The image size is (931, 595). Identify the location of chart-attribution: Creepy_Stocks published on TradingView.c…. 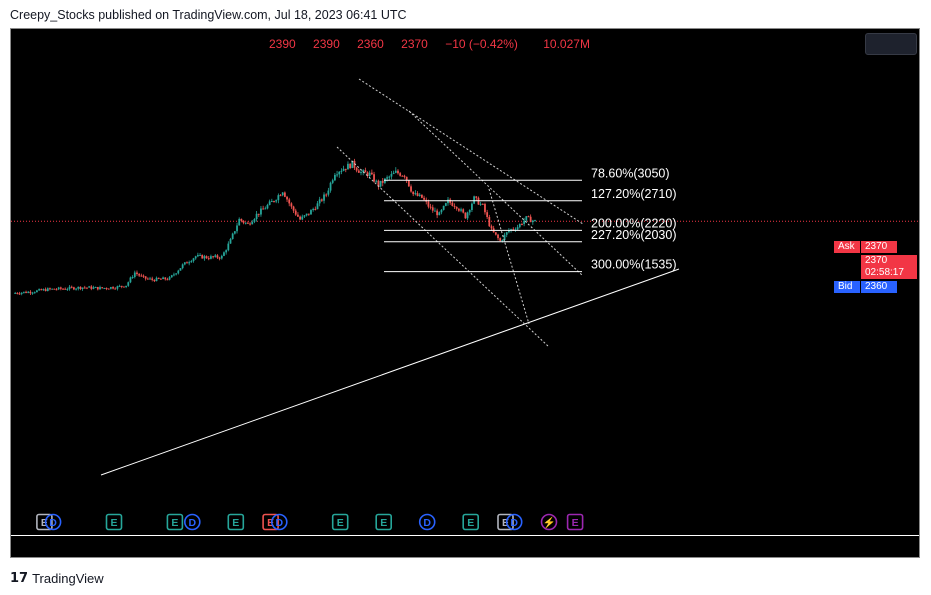
(208, 15).